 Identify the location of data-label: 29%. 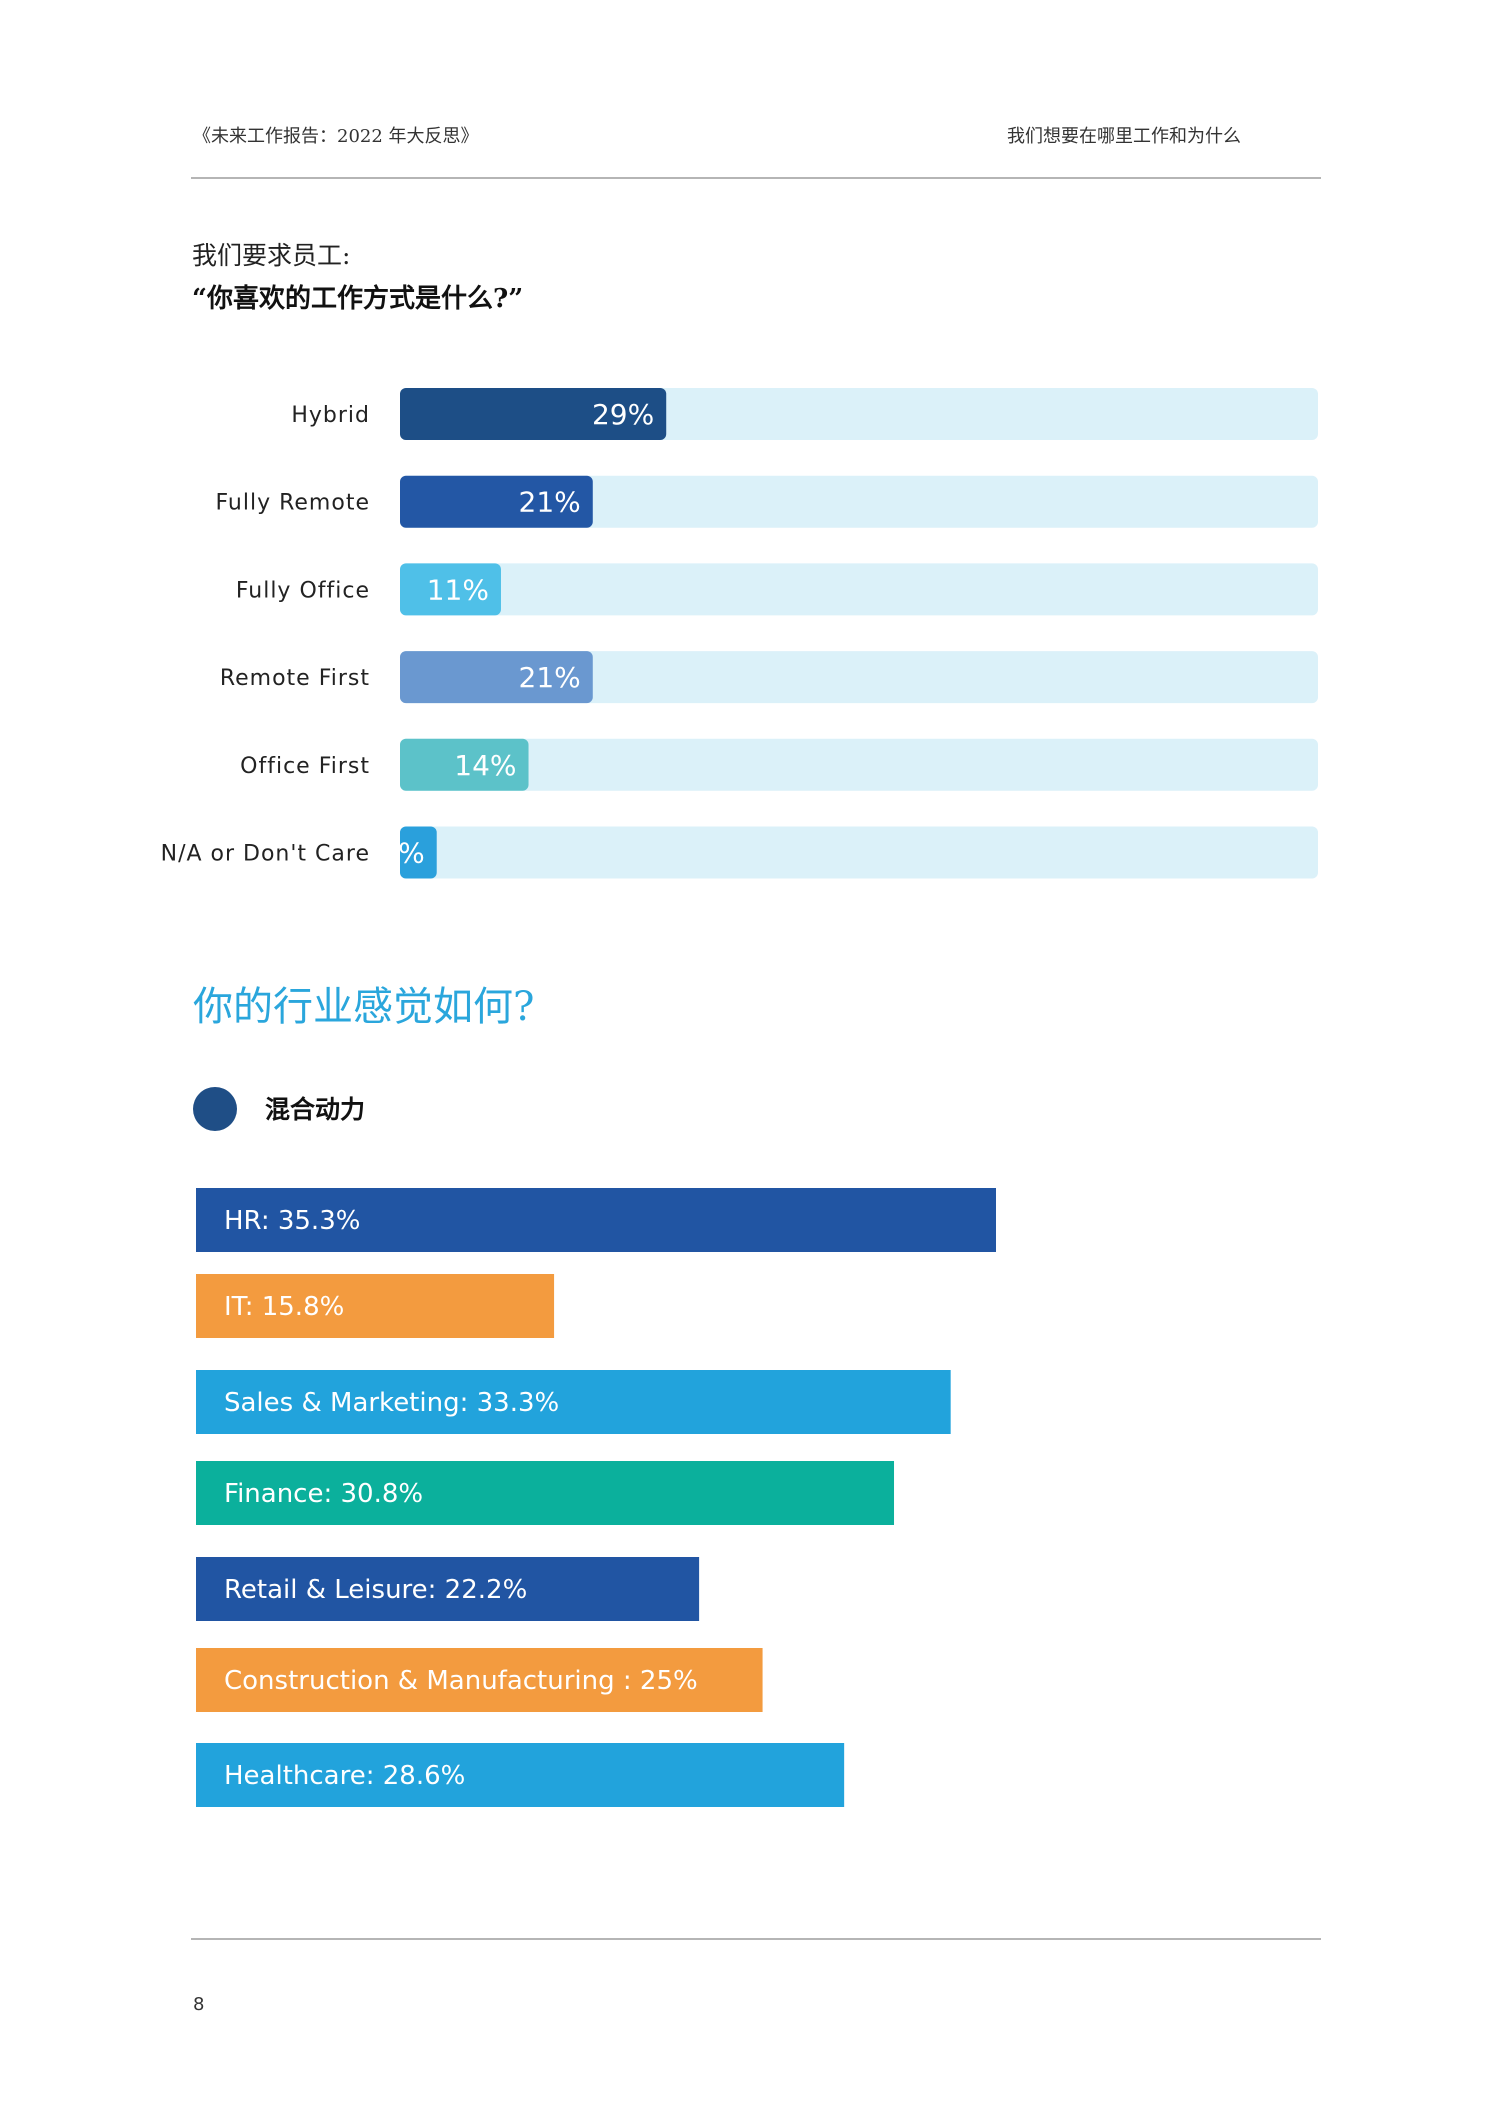
(623, 414).